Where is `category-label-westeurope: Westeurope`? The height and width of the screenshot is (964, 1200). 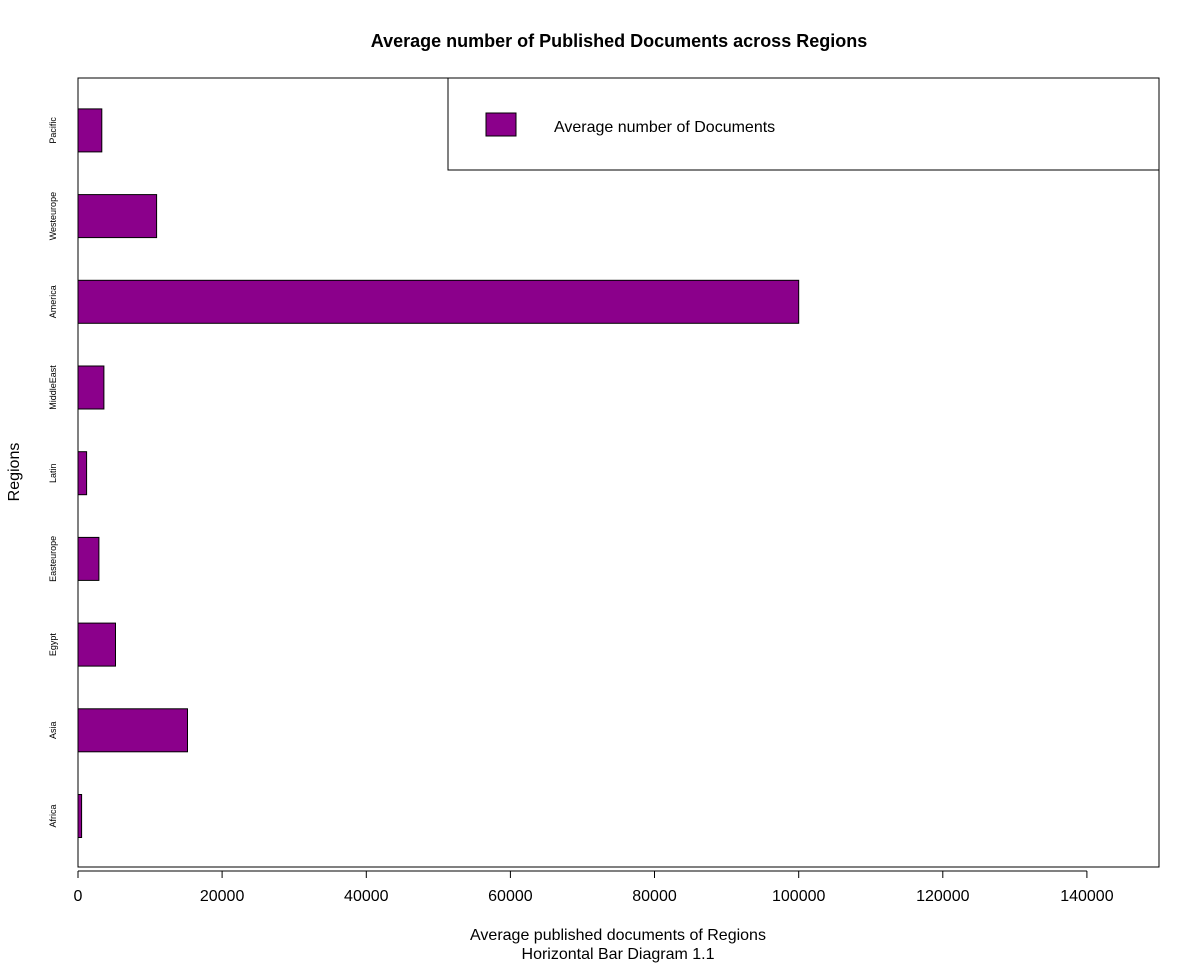
category-label-westeurope: Westeurope is located at coordinates (53, 216).